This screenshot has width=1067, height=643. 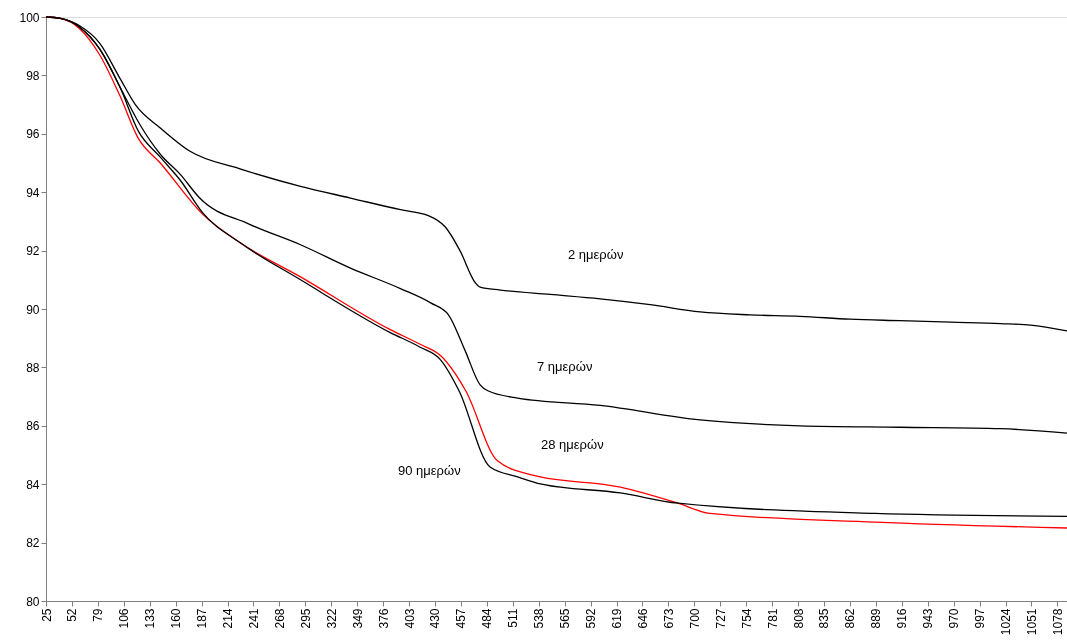 What do you see at coordinates (461, 618) in the screenshot?
I see `x-tick-label: 457` at bounding box center [461, 618].